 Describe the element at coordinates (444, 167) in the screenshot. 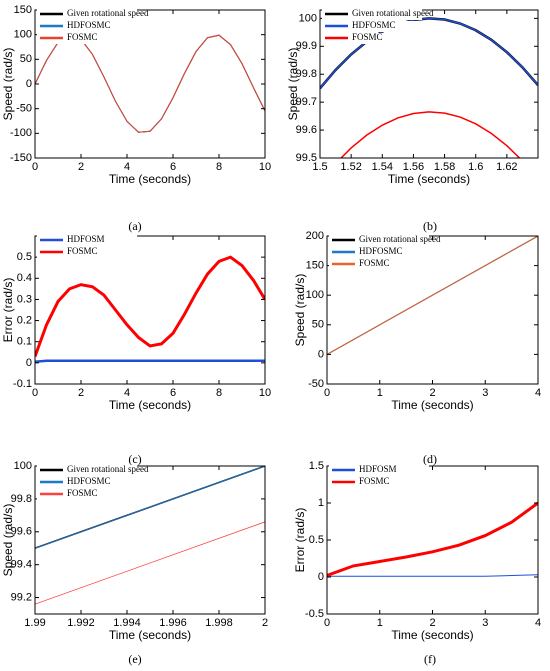

I see `x-tick-label: 1.58` at that location.